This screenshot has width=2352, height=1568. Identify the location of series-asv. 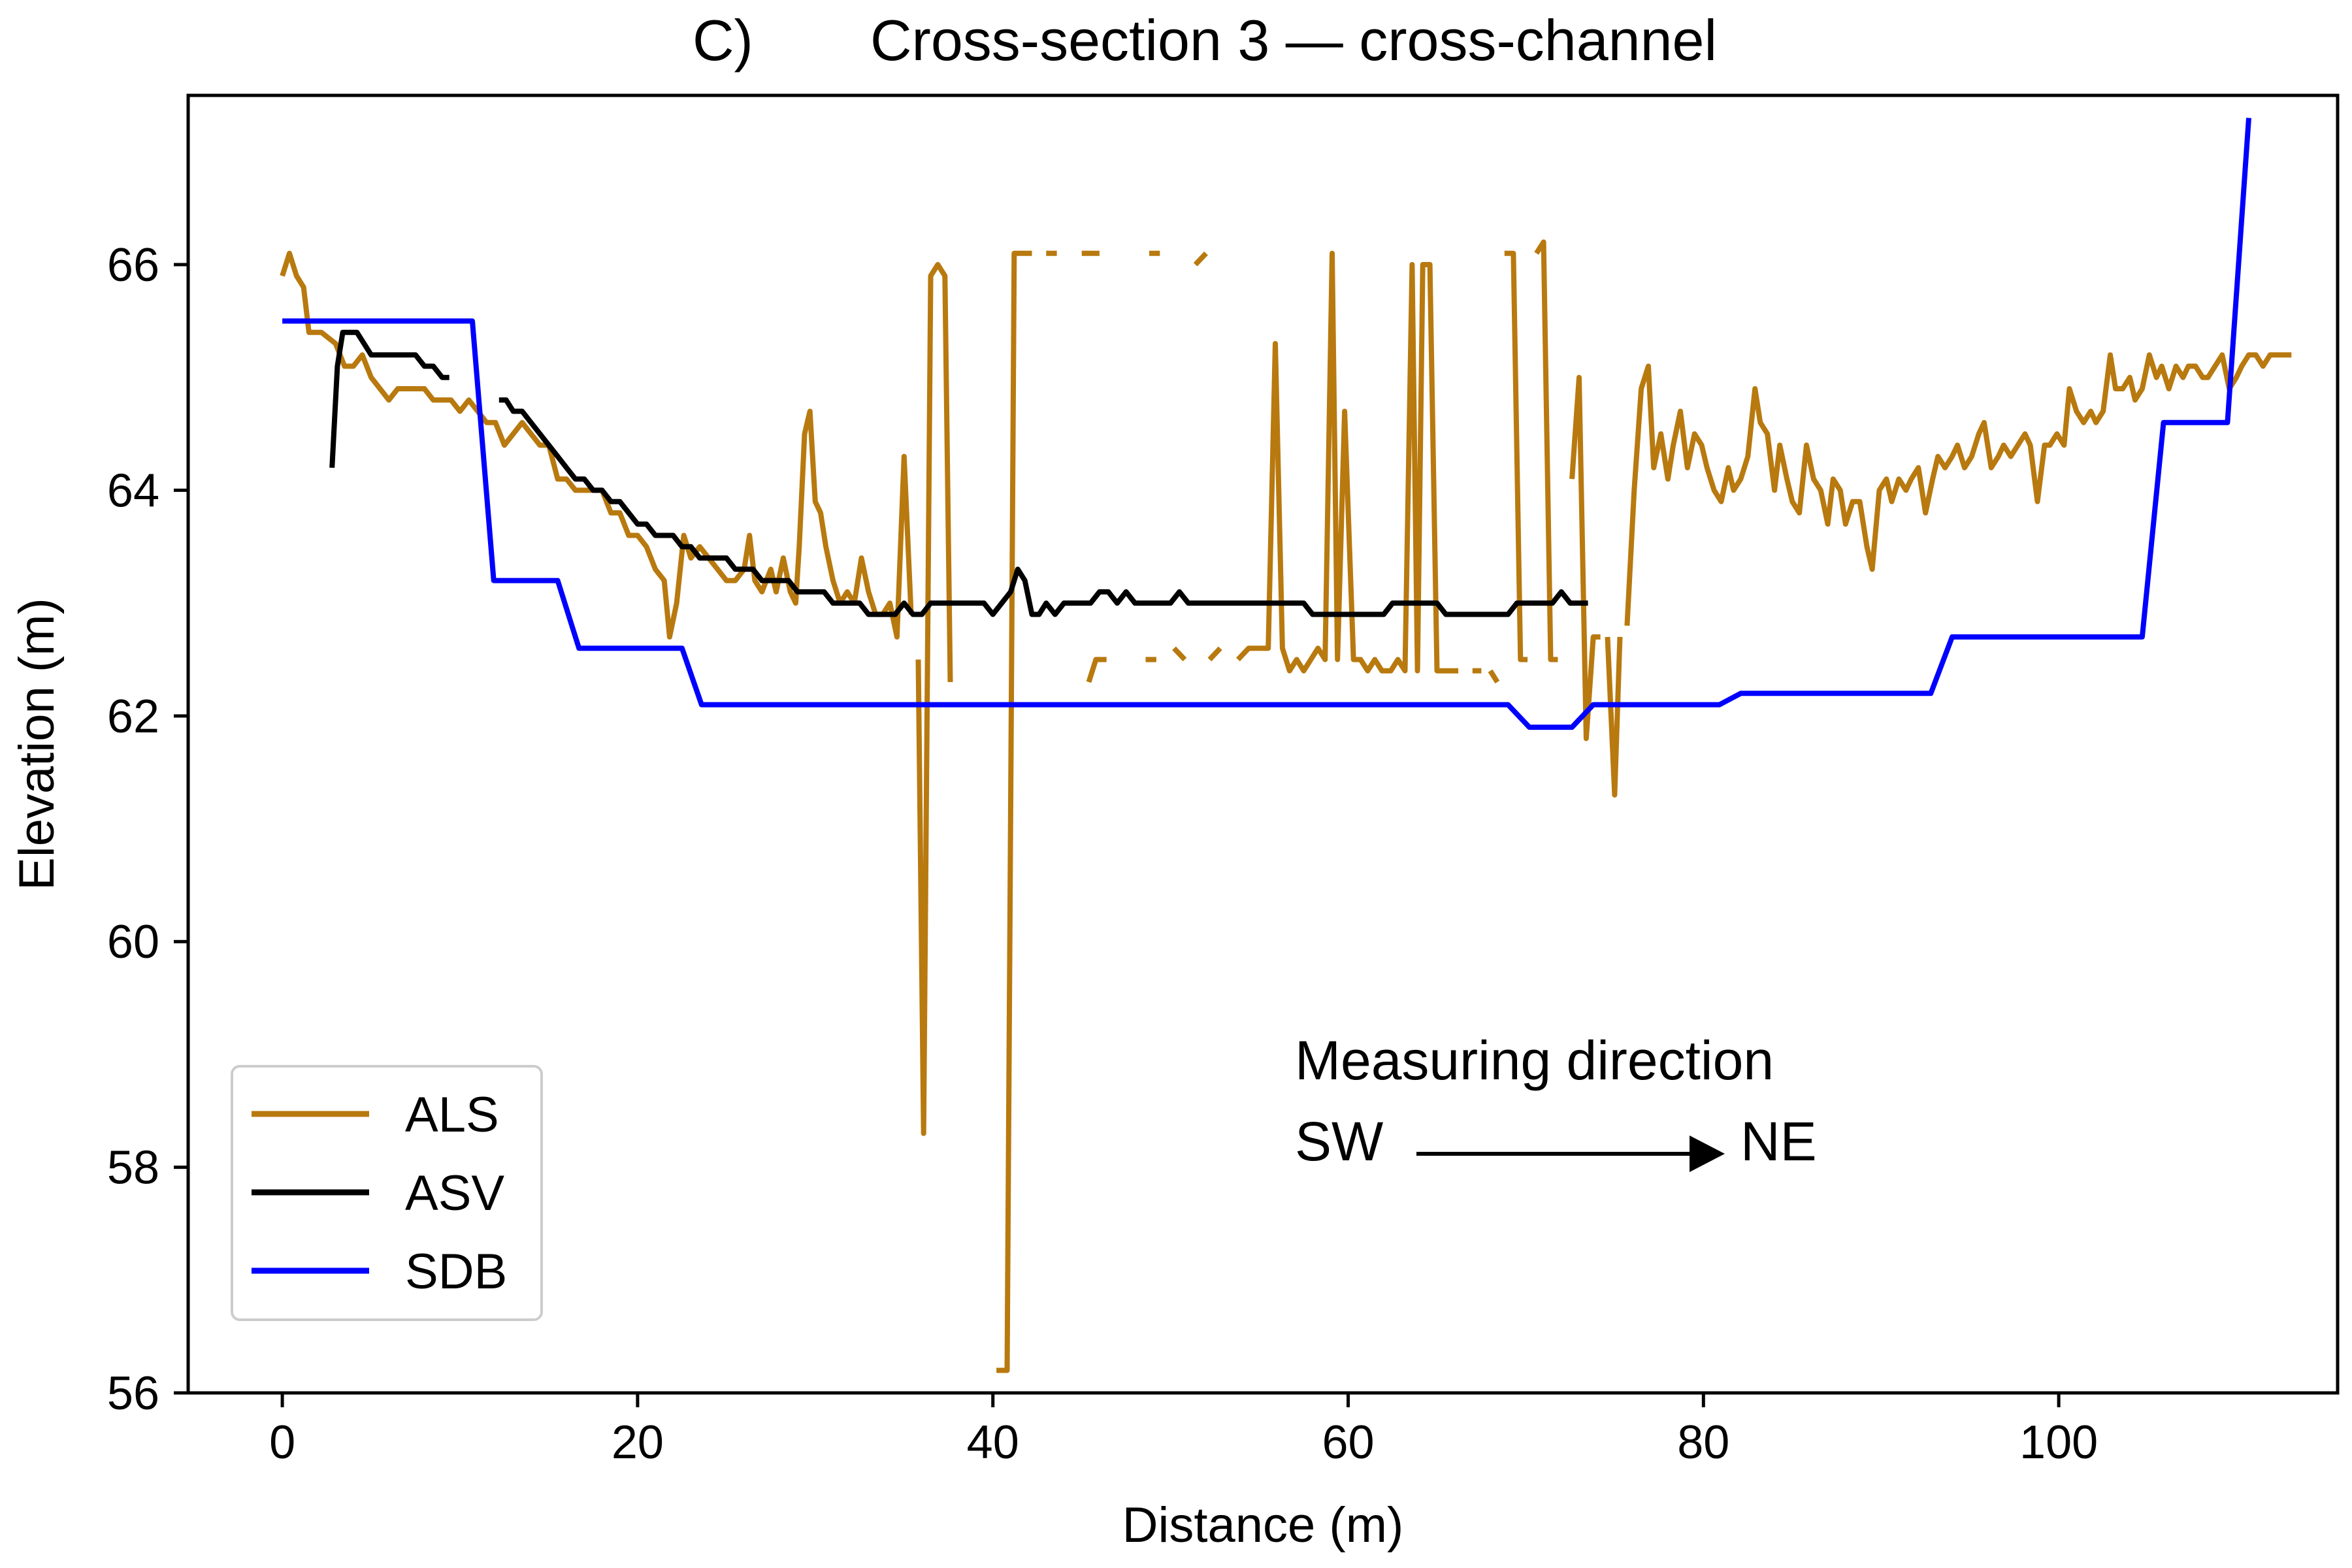
(958, 473).